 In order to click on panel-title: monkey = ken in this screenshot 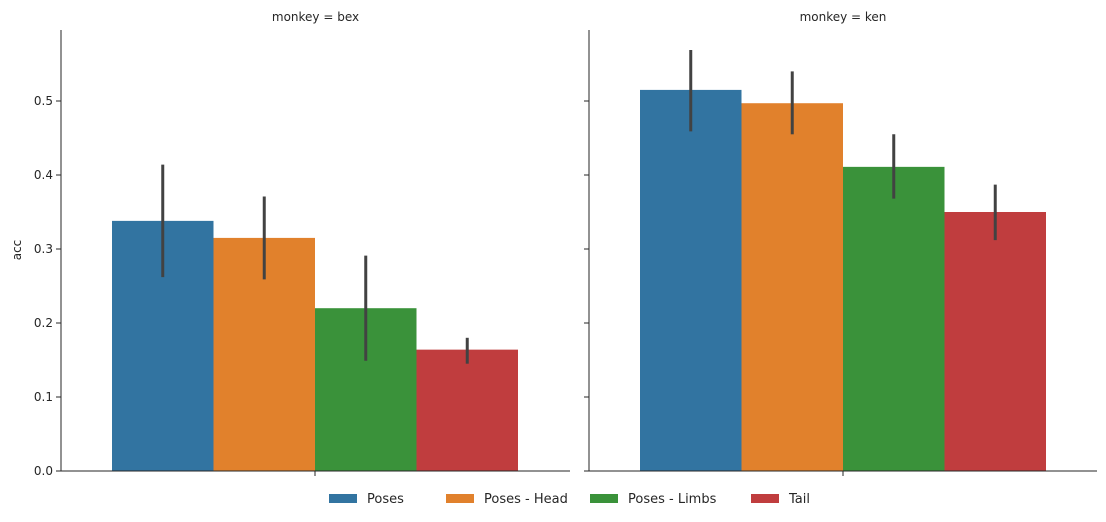, I will do `click(843, 17)`.